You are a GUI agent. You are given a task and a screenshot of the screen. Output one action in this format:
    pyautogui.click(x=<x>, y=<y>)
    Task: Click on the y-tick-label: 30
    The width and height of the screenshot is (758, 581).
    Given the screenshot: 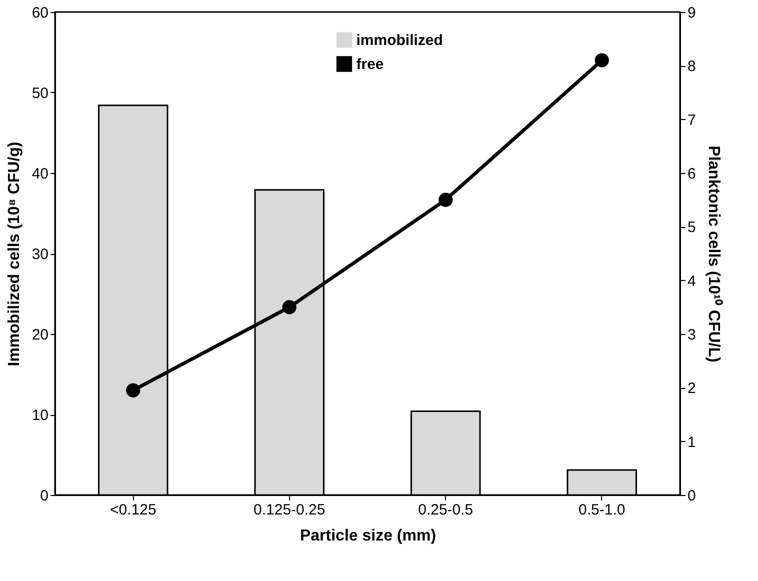 What is the action you would take?
    pyautogui.click(x=40, y=254)
    